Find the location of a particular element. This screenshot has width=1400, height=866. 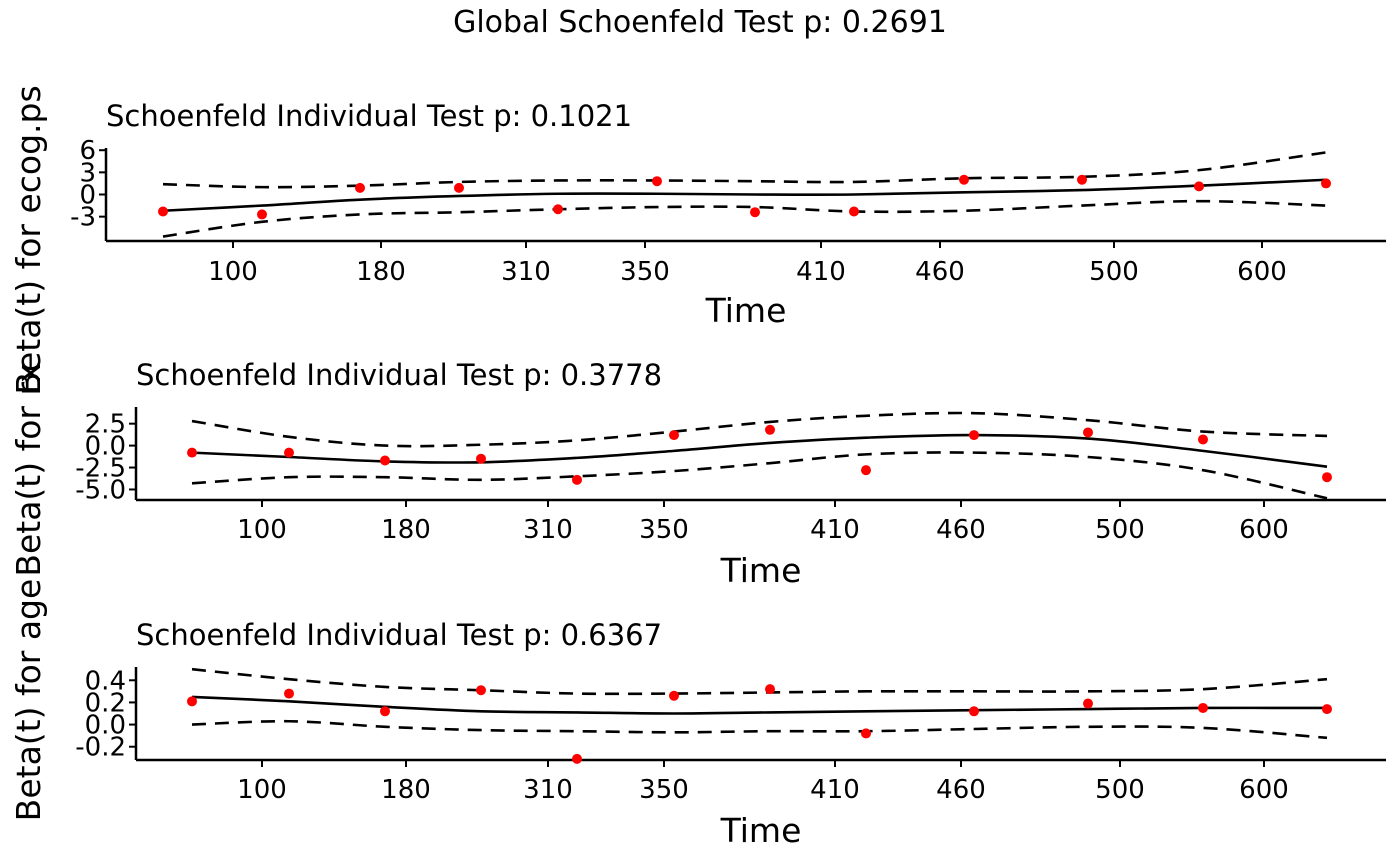

y-axis-label: Beta(t) for age is located at coordinates (28, 700).